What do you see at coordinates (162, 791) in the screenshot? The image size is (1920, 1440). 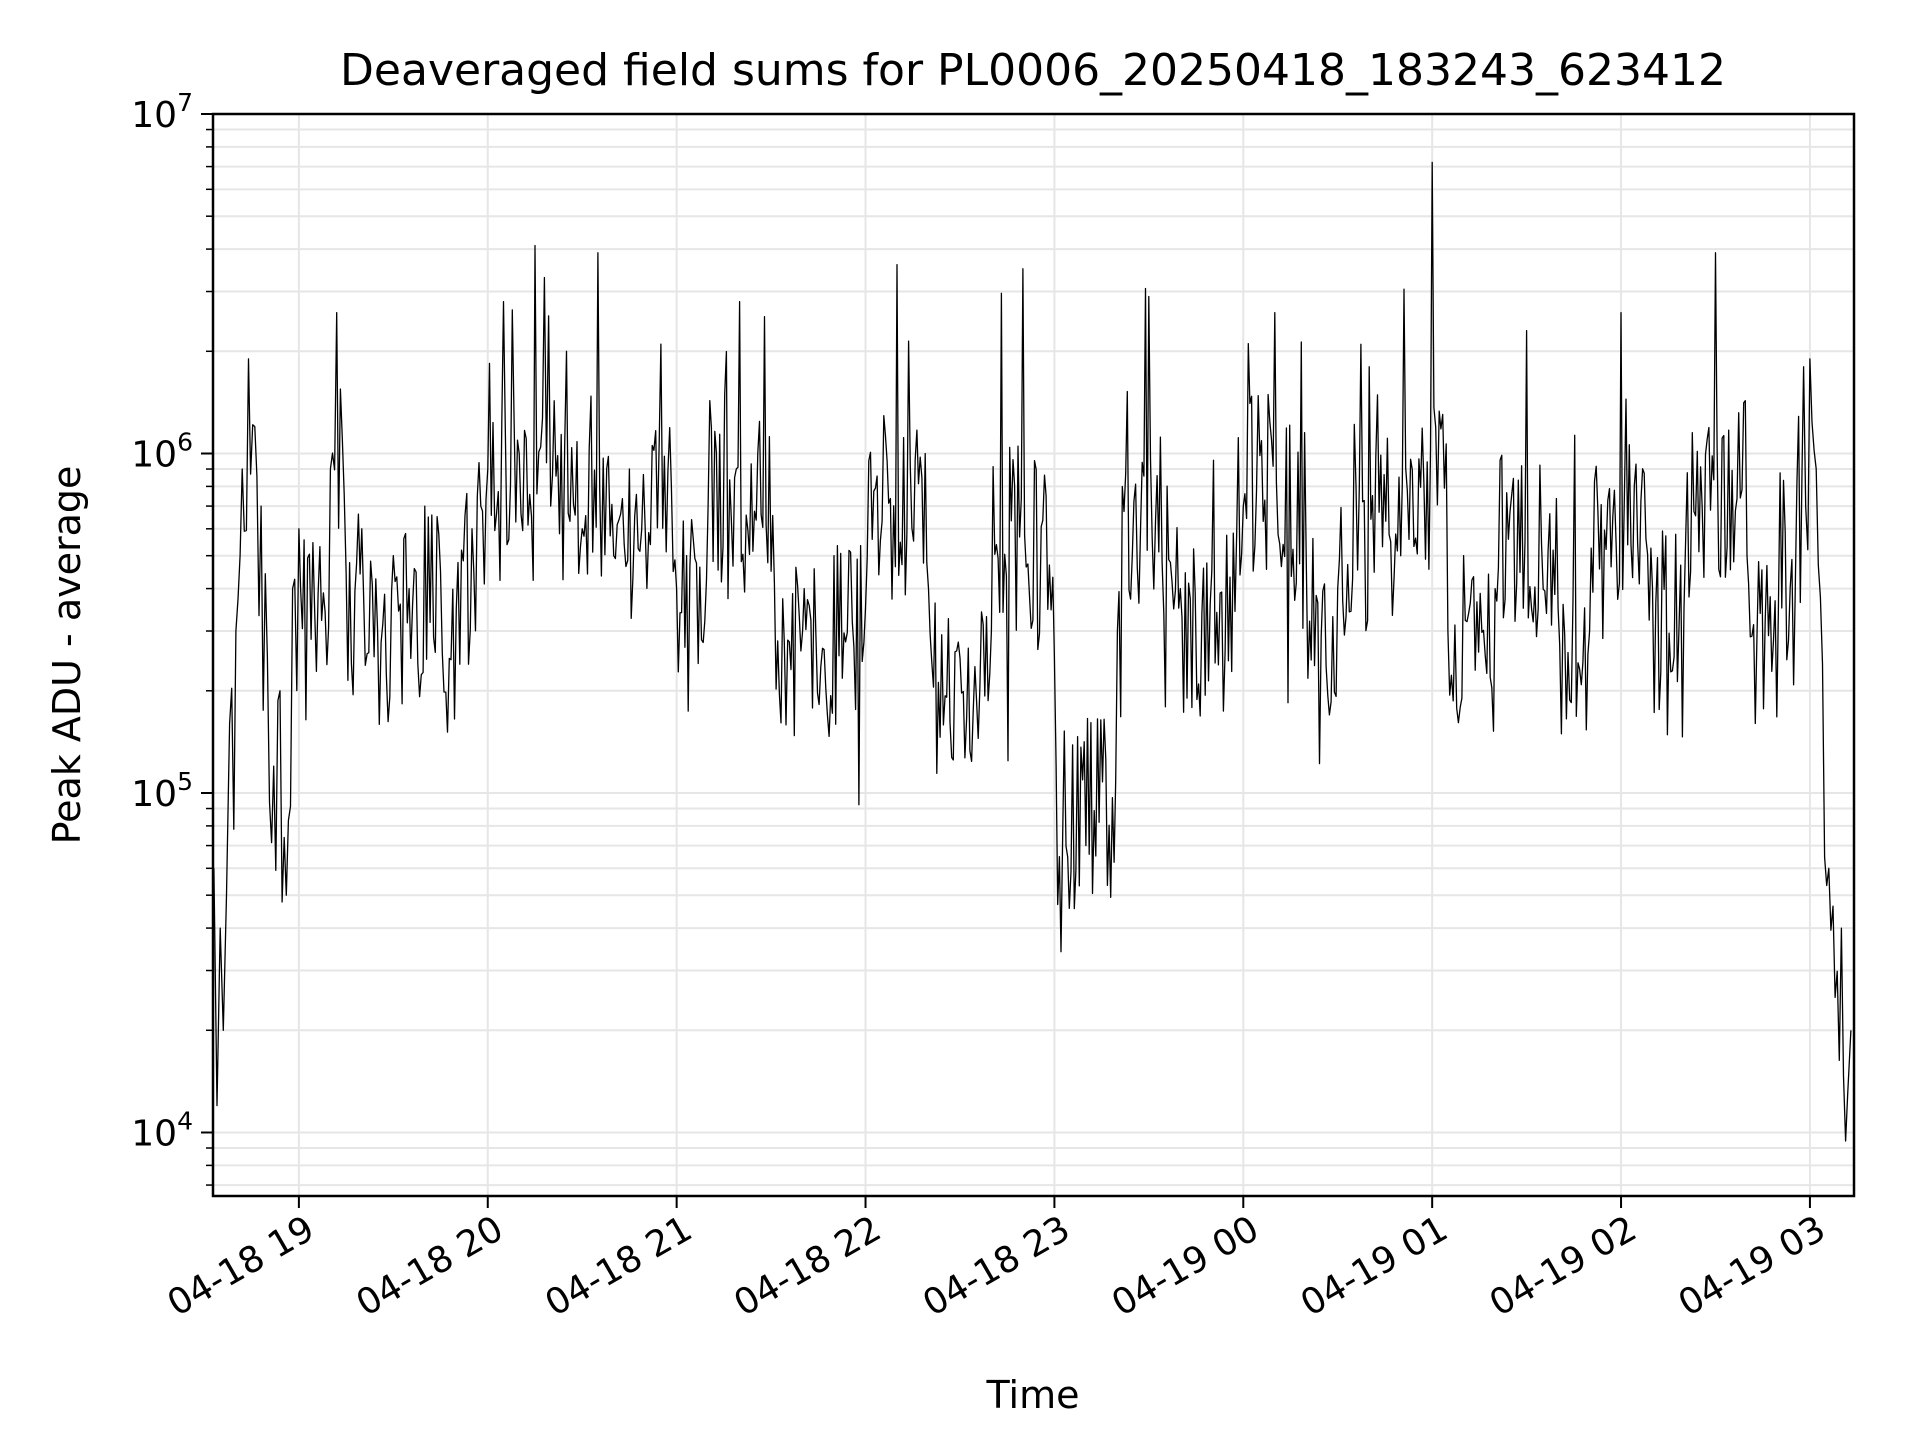 I see `y-tick-label: 10⁵` at bounding box center [162, 791].